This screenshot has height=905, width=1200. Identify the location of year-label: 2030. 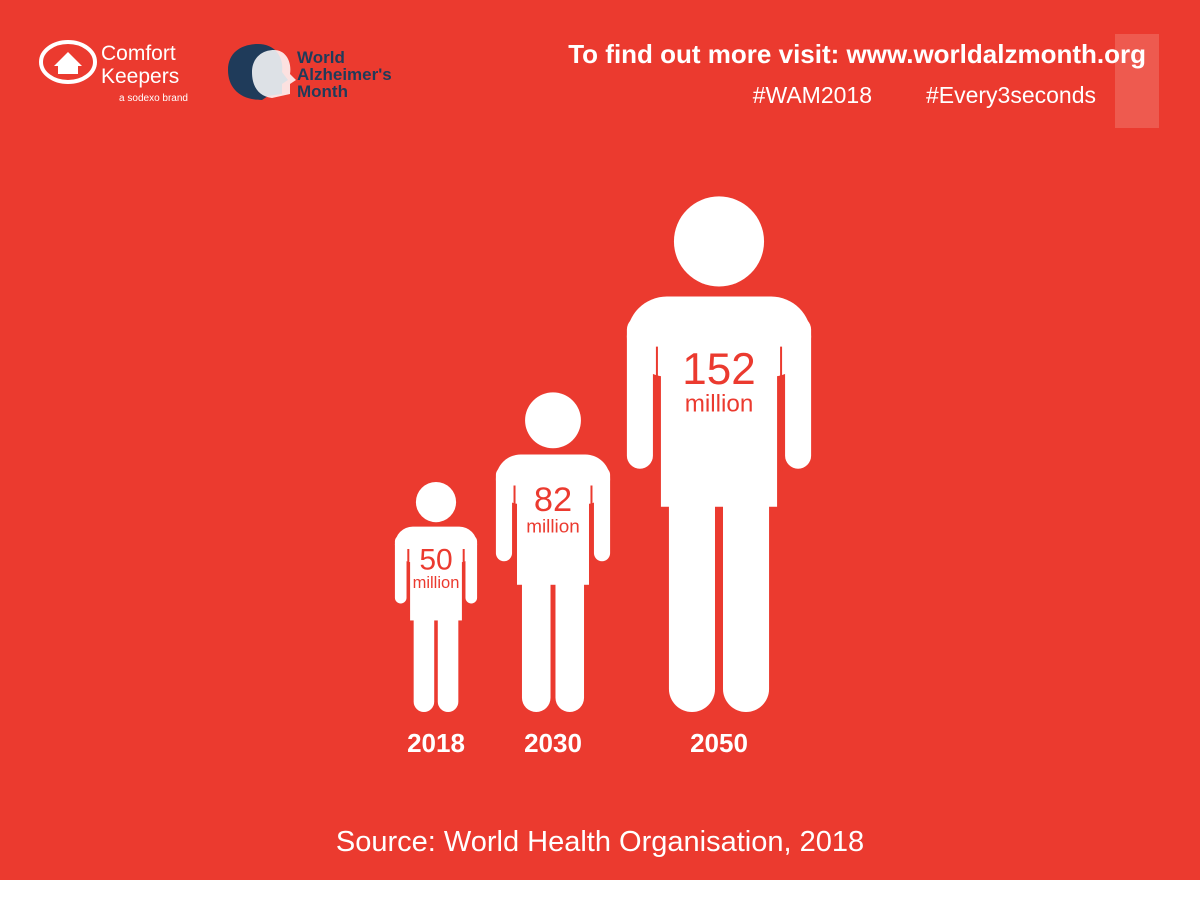
(553, 743).